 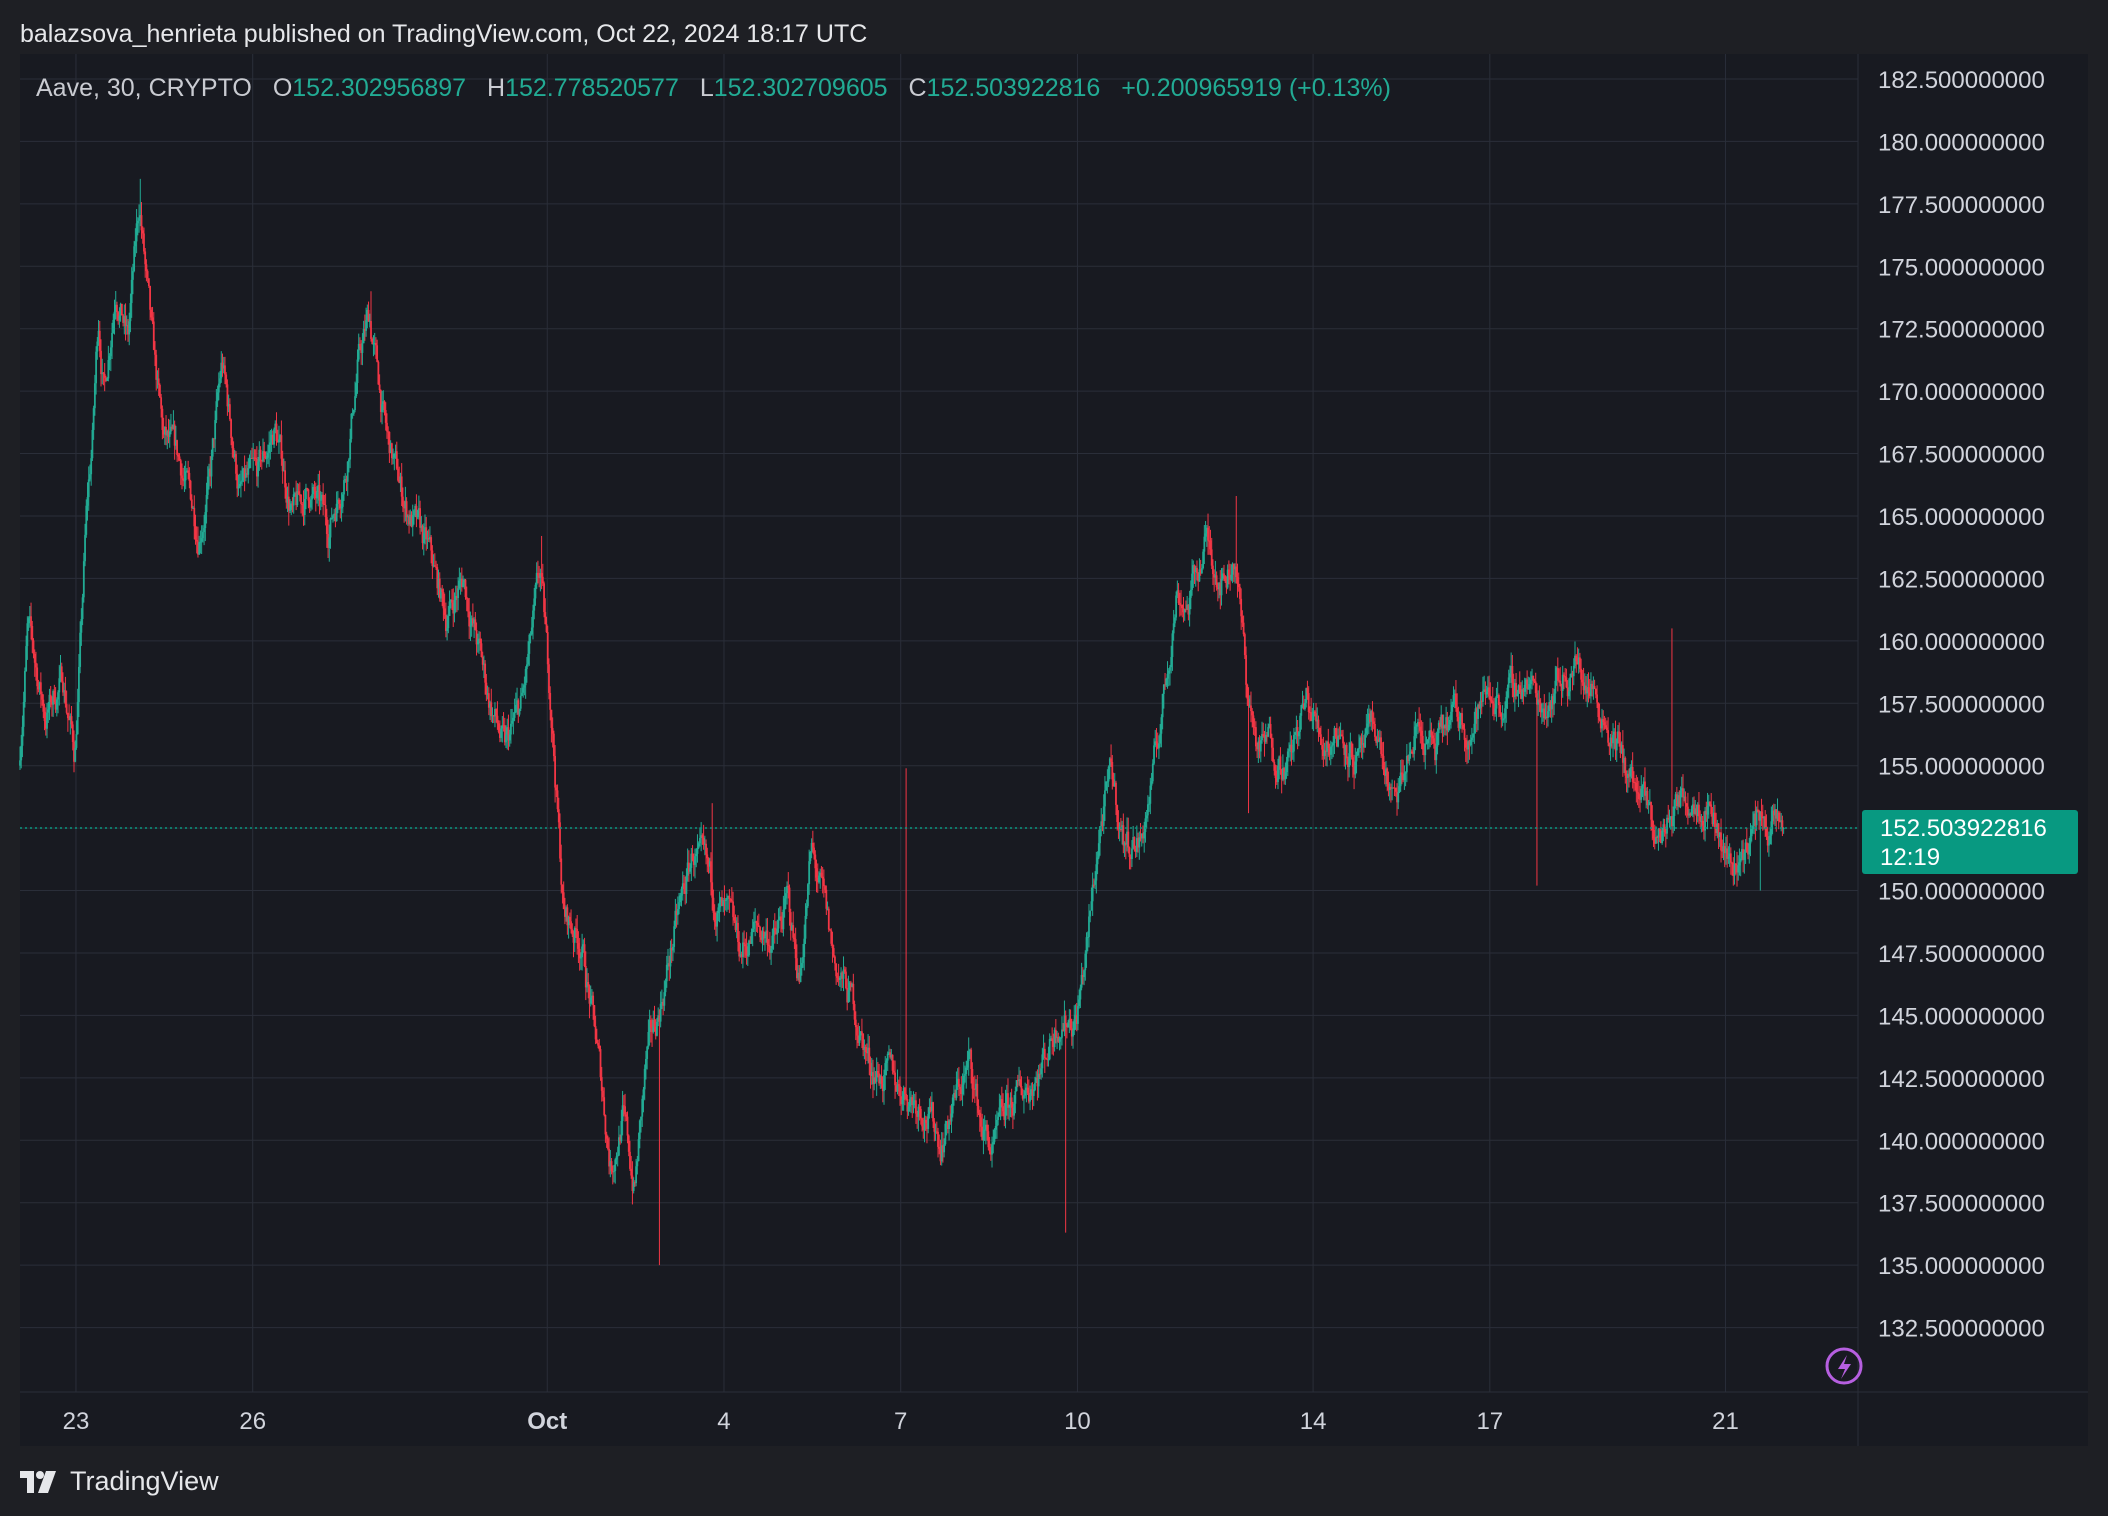 What do you see at coordinates (1970, 842) in the screenshot?
I see `last-price-tag: 152.503922816 12:19` at bounding box center [1970, 842].